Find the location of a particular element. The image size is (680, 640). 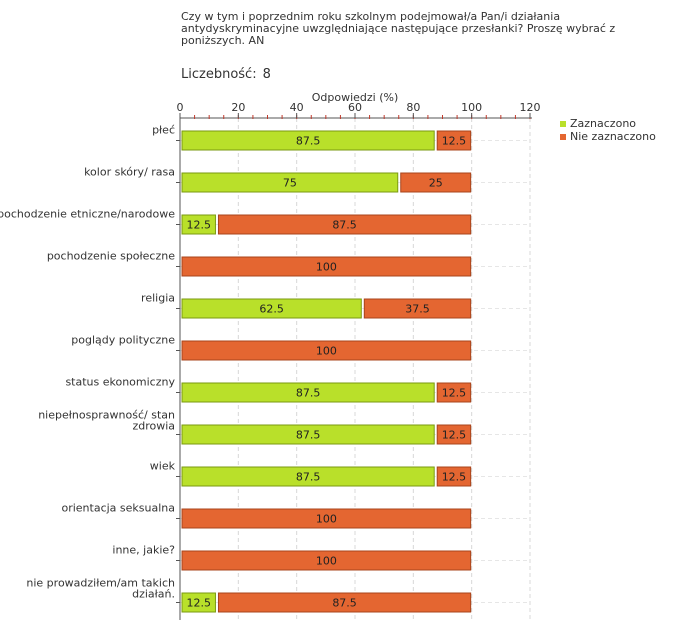

value-label-not-selected-4: 37.5 is located at coordinates (417, 309).